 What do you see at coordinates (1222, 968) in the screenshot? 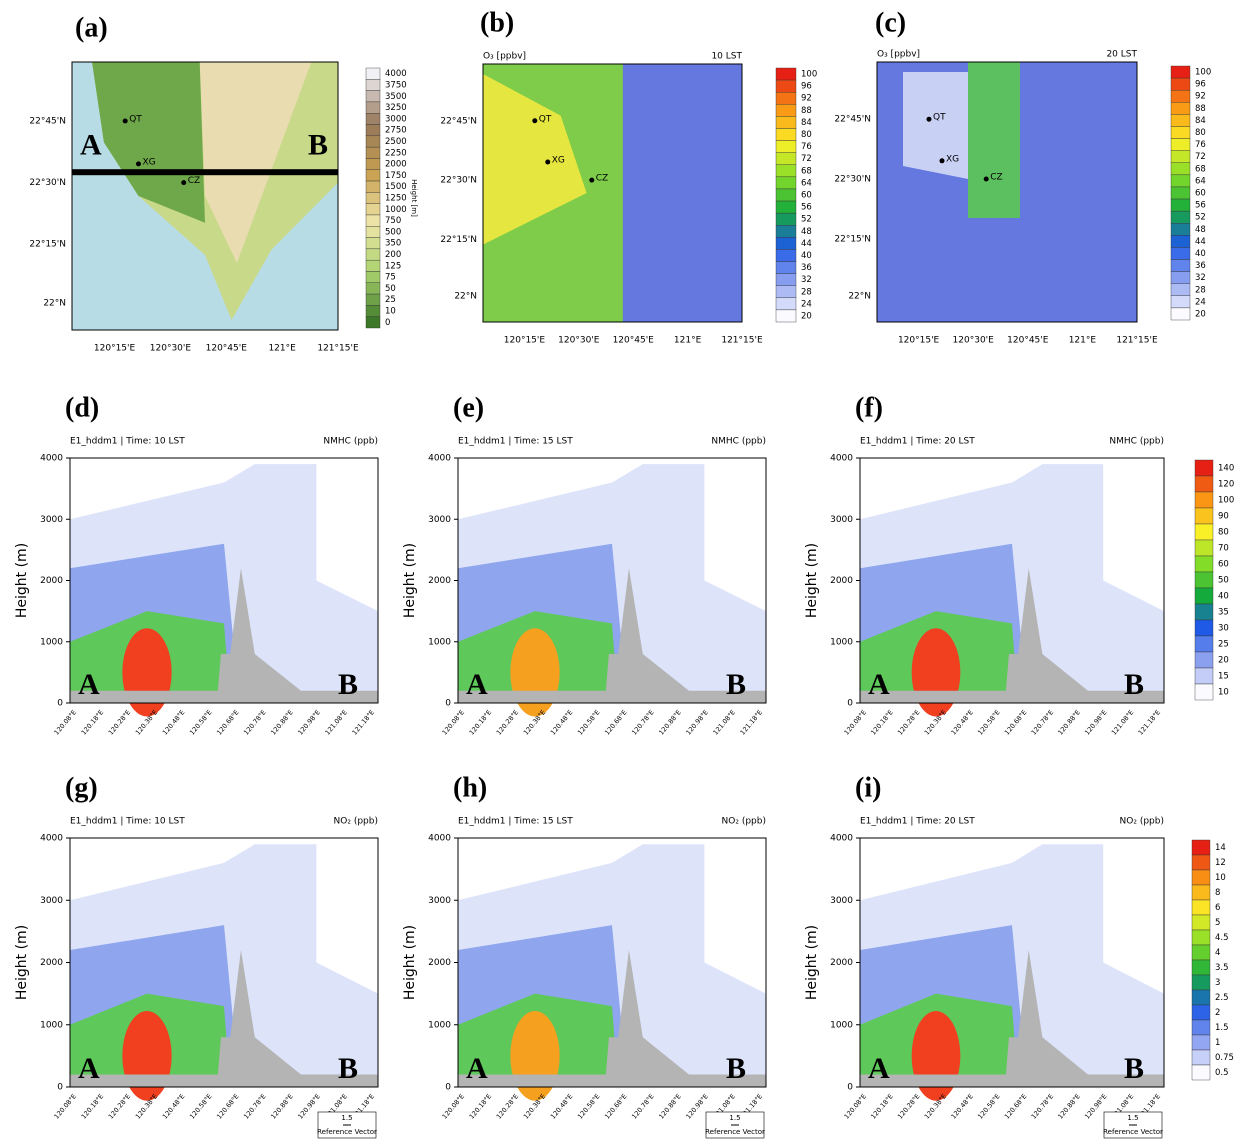
I see `colorbar-label: 3.5` at bounding box center [1222, 968].